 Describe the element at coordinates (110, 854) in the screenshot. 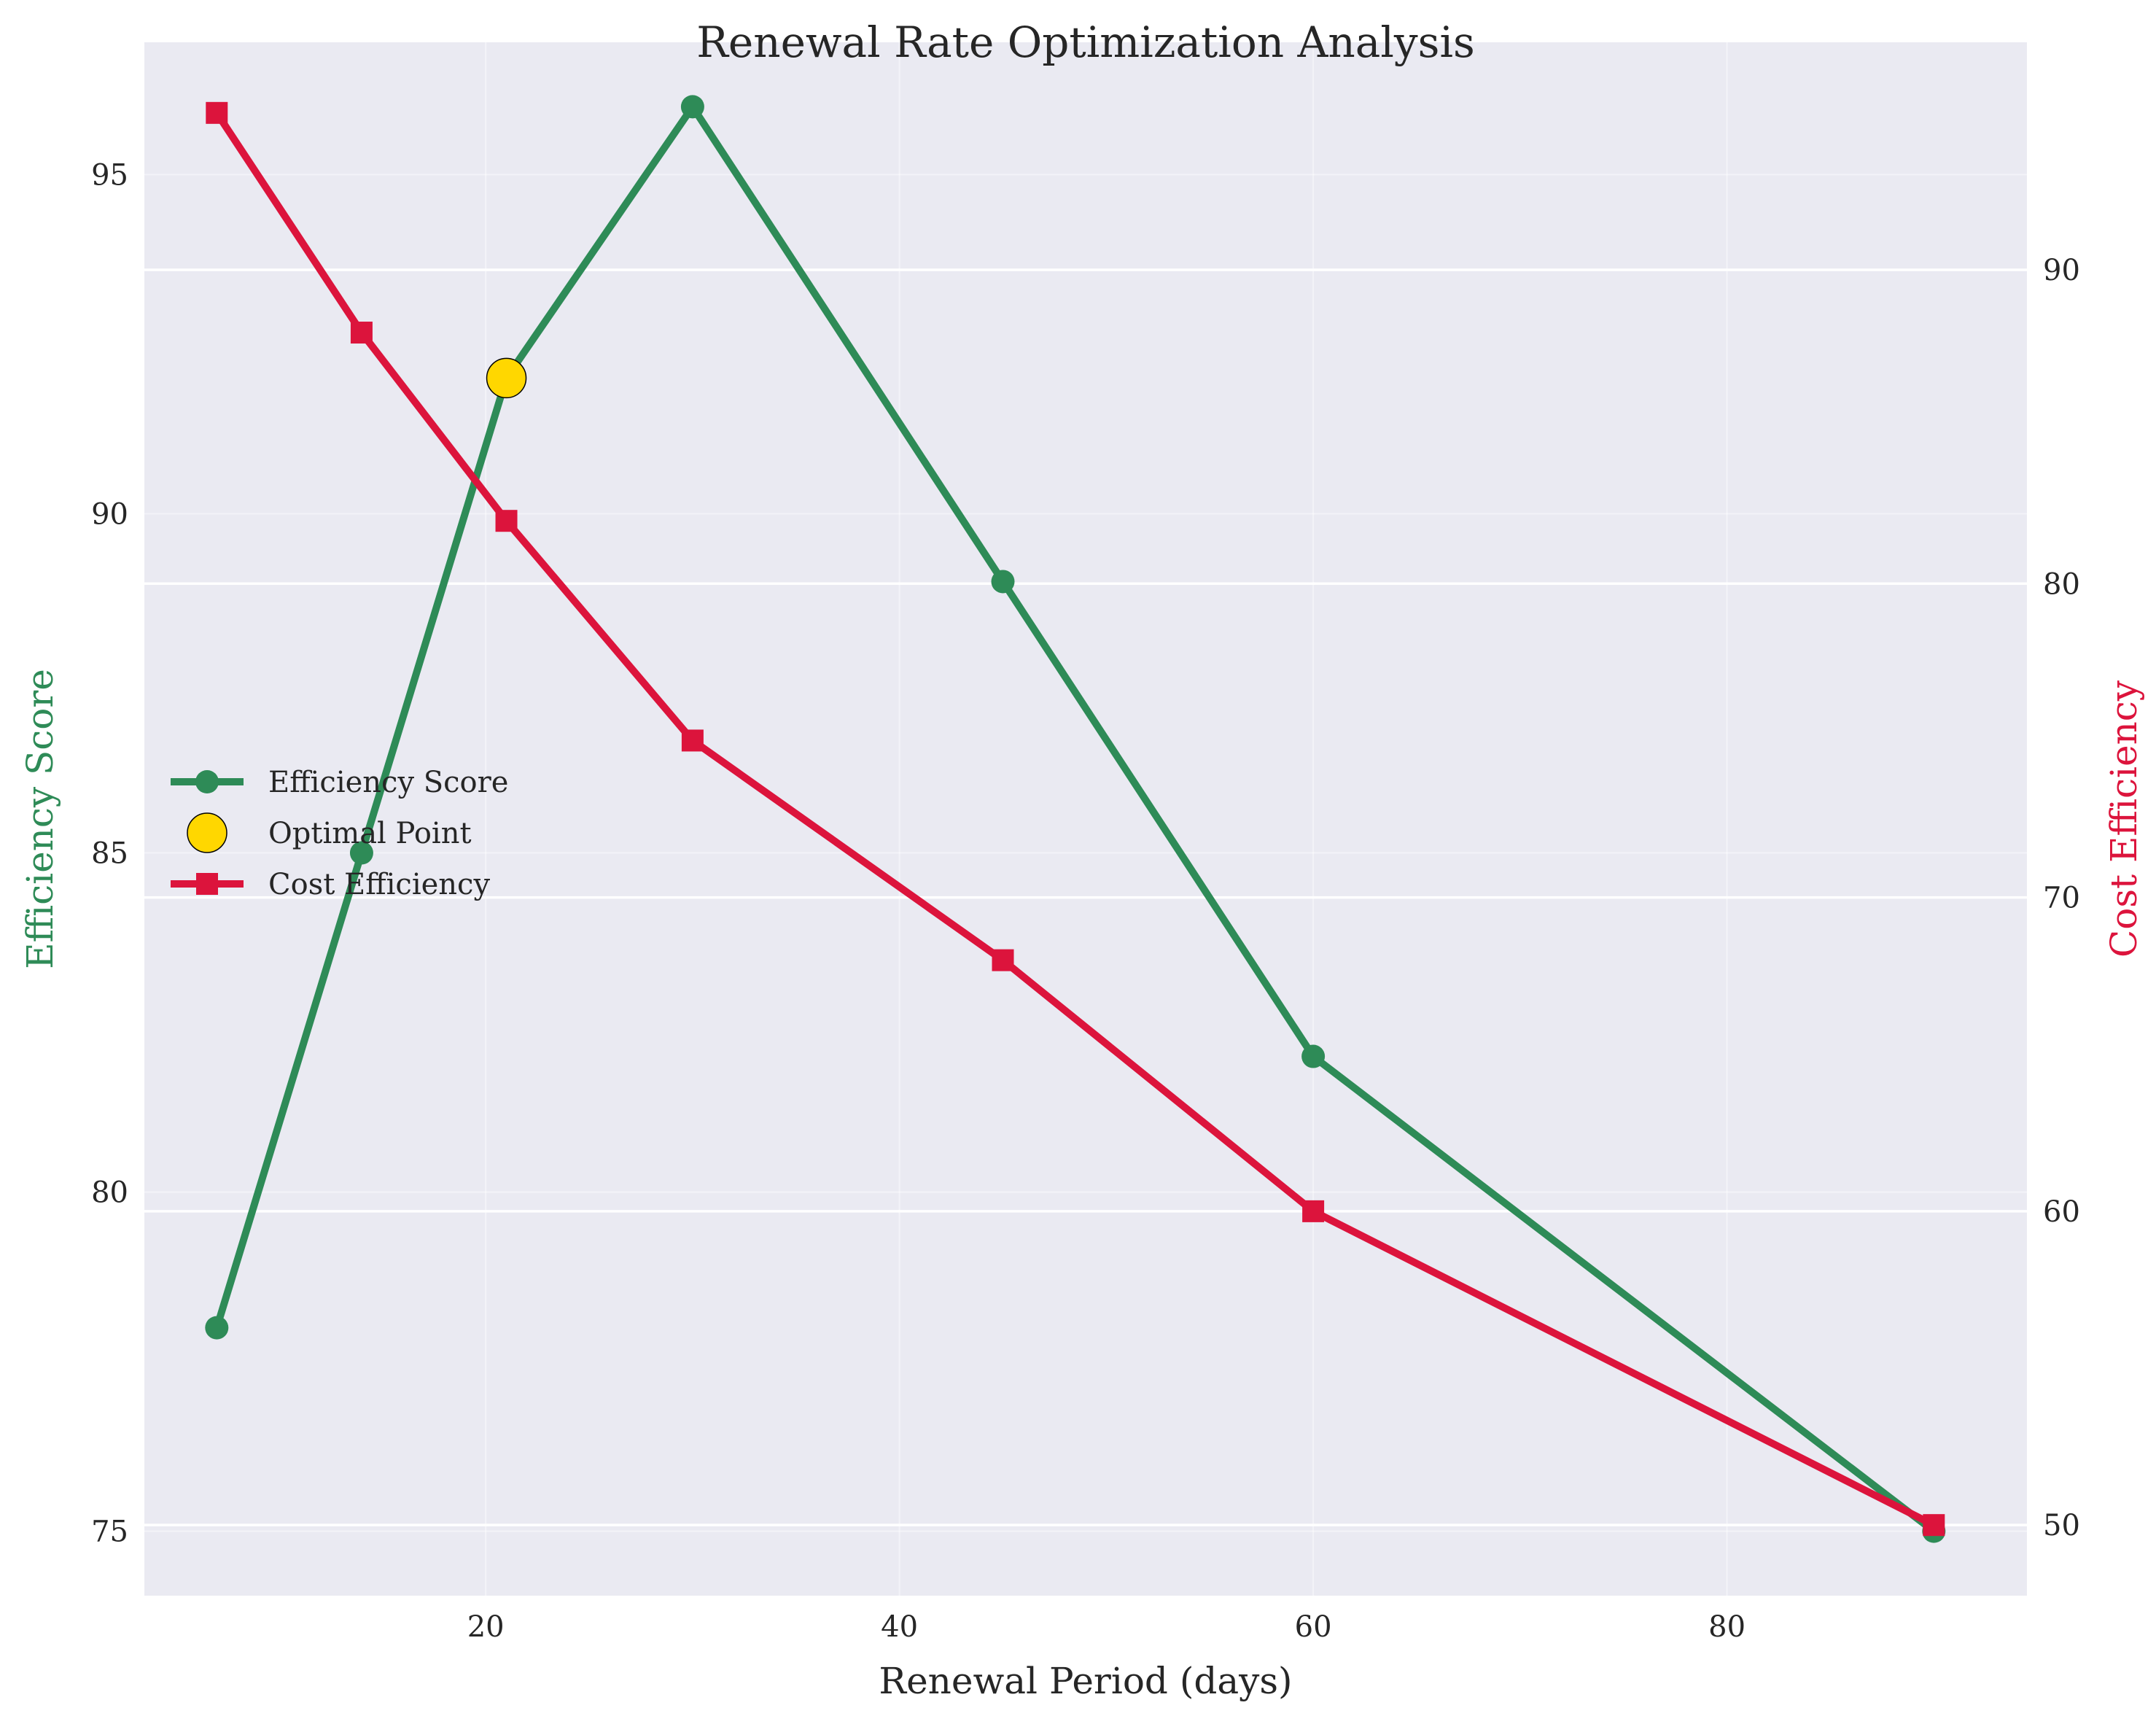

I see `y-left-tick-label: 85` at that location.